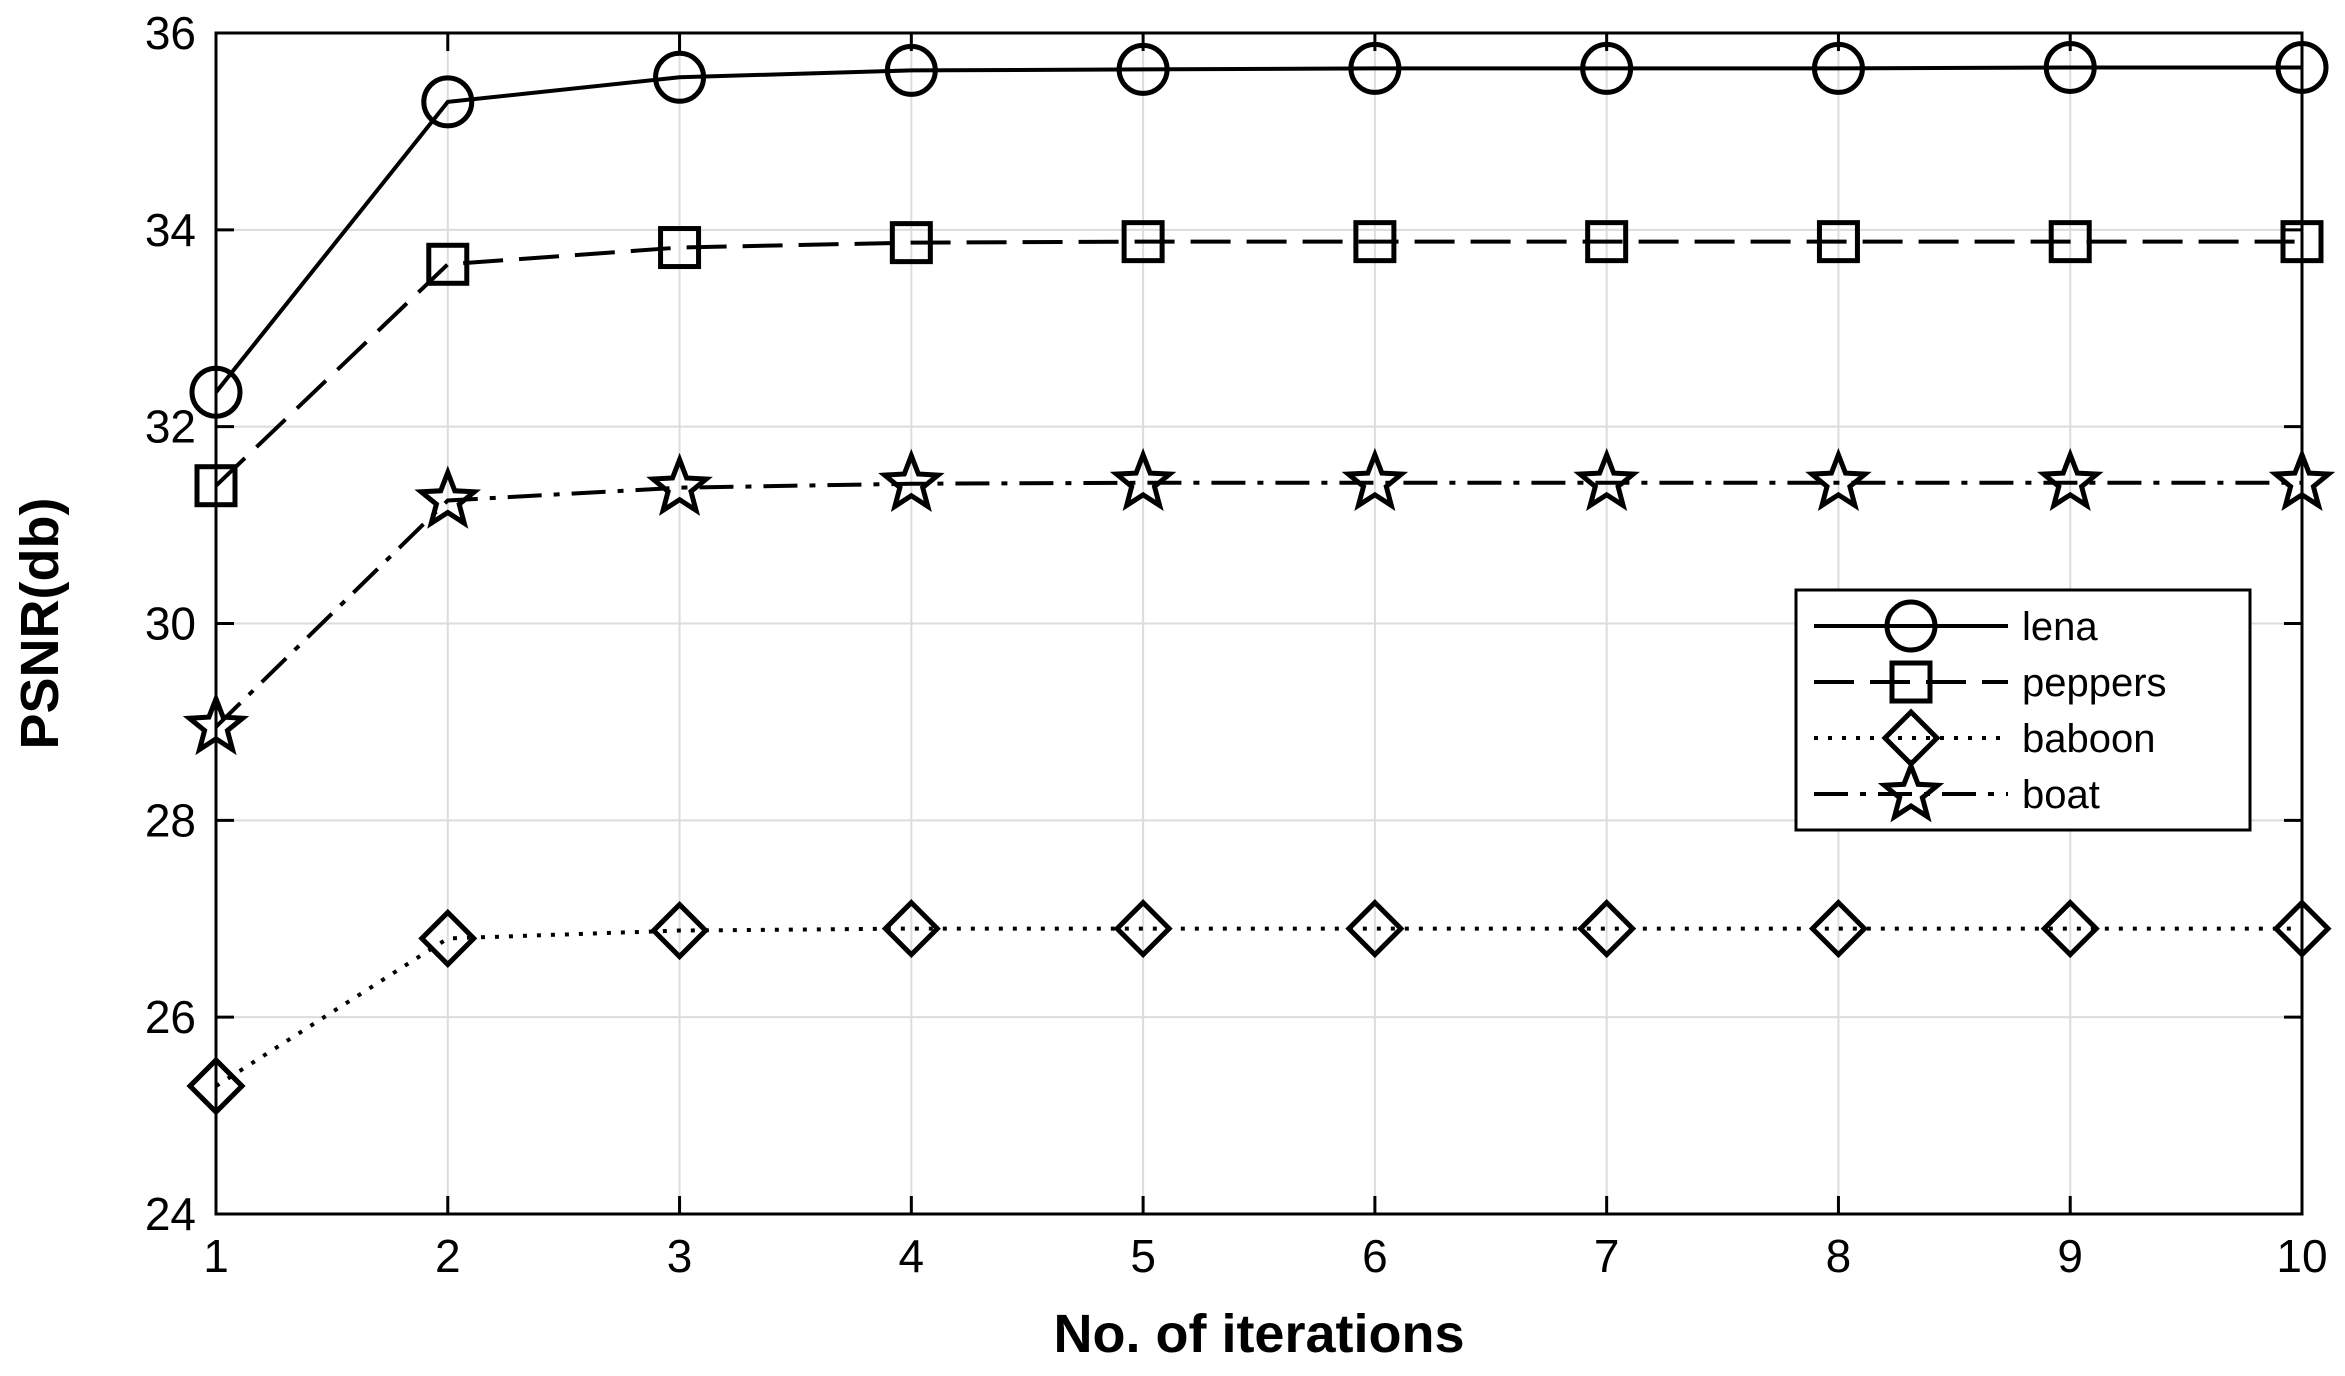 The image size is (2345, 1376). I want to click on y-tick-label: 34, so click(170, 230).